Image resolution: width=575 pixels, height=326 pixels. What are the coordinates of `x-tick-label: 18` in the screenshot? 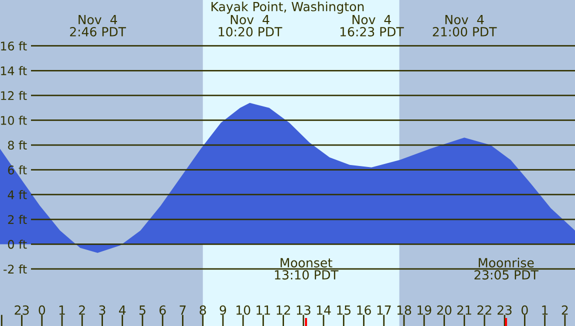 It's located at (404, 310).